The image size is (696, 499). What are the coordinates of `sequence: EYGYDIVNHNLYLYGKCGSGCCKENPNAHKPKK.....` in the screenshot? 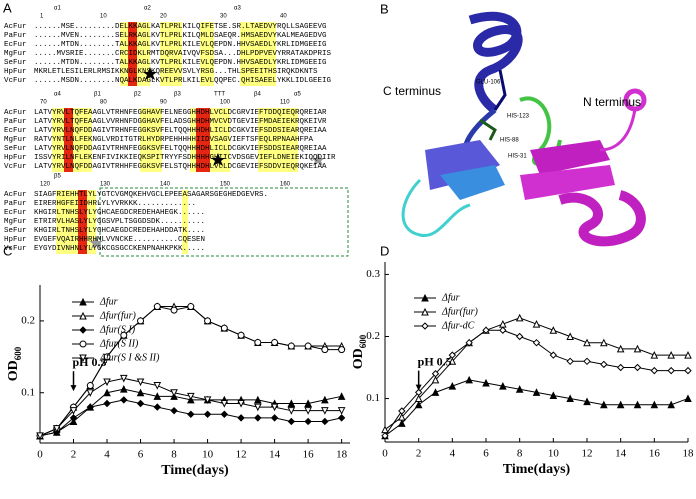 It's located at (119, 249).